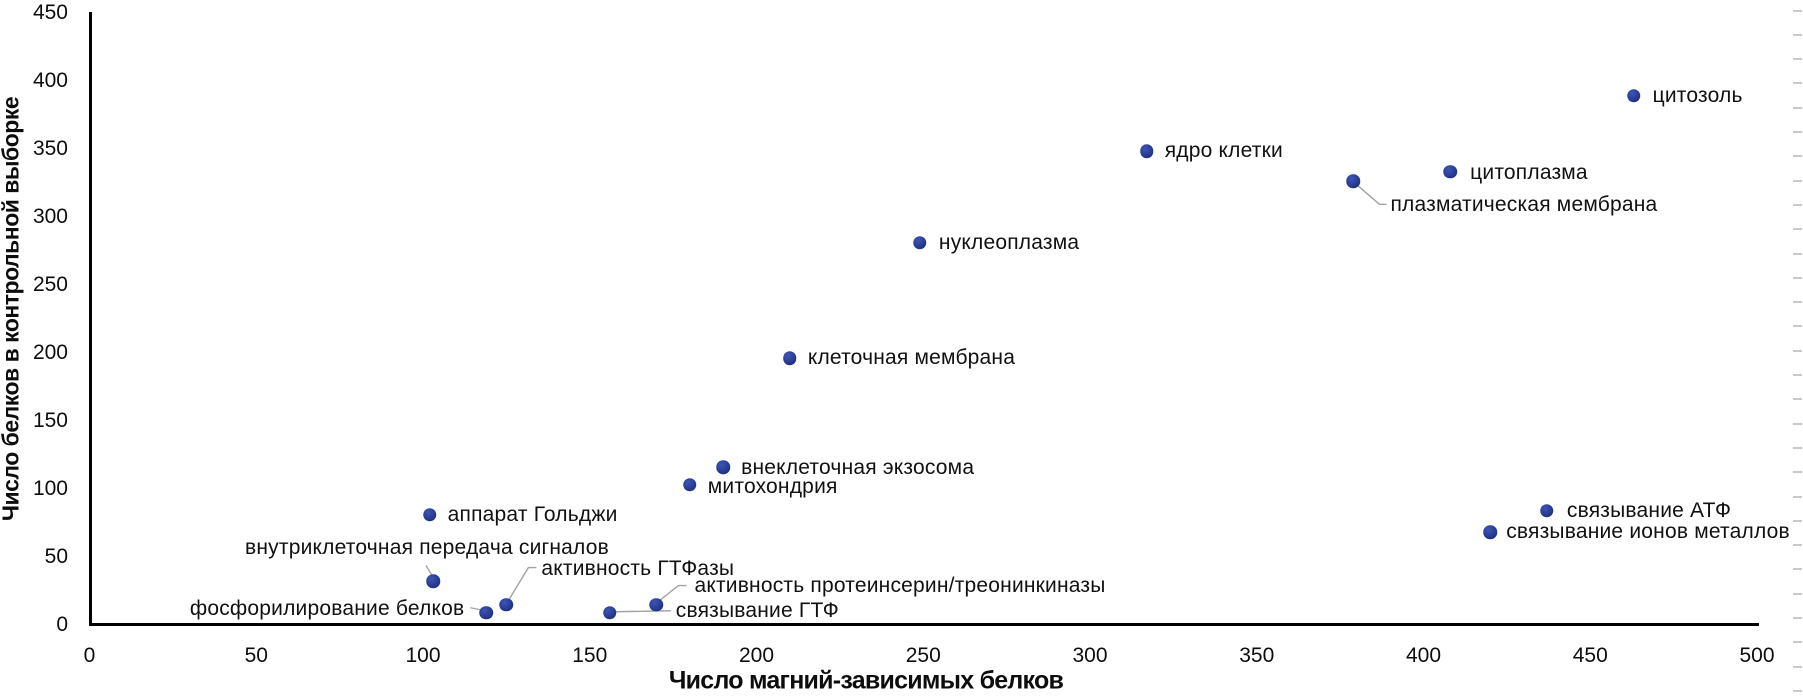  What do you see at coordinates (772, 486) in the screenshot?
I see `point-label: митохондрия` at bounding box center [772, 486].